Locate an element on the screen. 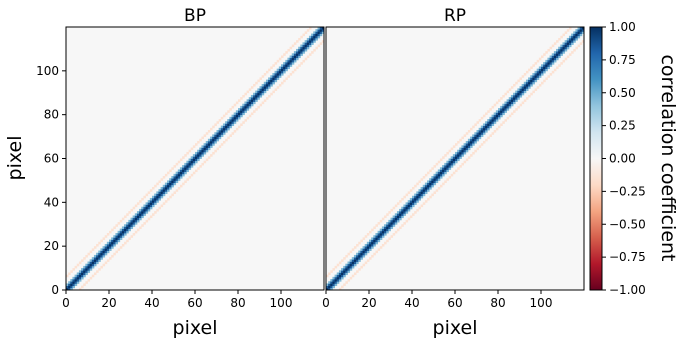  x-tick-label: 80 is located at coordinates (237, 303).